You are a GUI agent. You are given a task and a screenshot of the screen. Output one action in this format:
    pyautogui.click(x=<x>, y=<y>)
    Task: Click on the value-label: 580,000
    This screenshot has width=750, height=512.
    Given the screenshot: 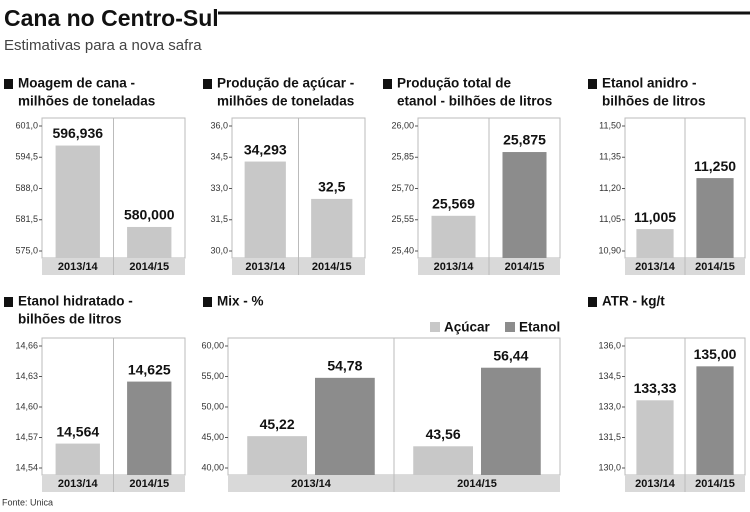 What is the action you would take?
    pyautogui.click(x=149, y=215)
    